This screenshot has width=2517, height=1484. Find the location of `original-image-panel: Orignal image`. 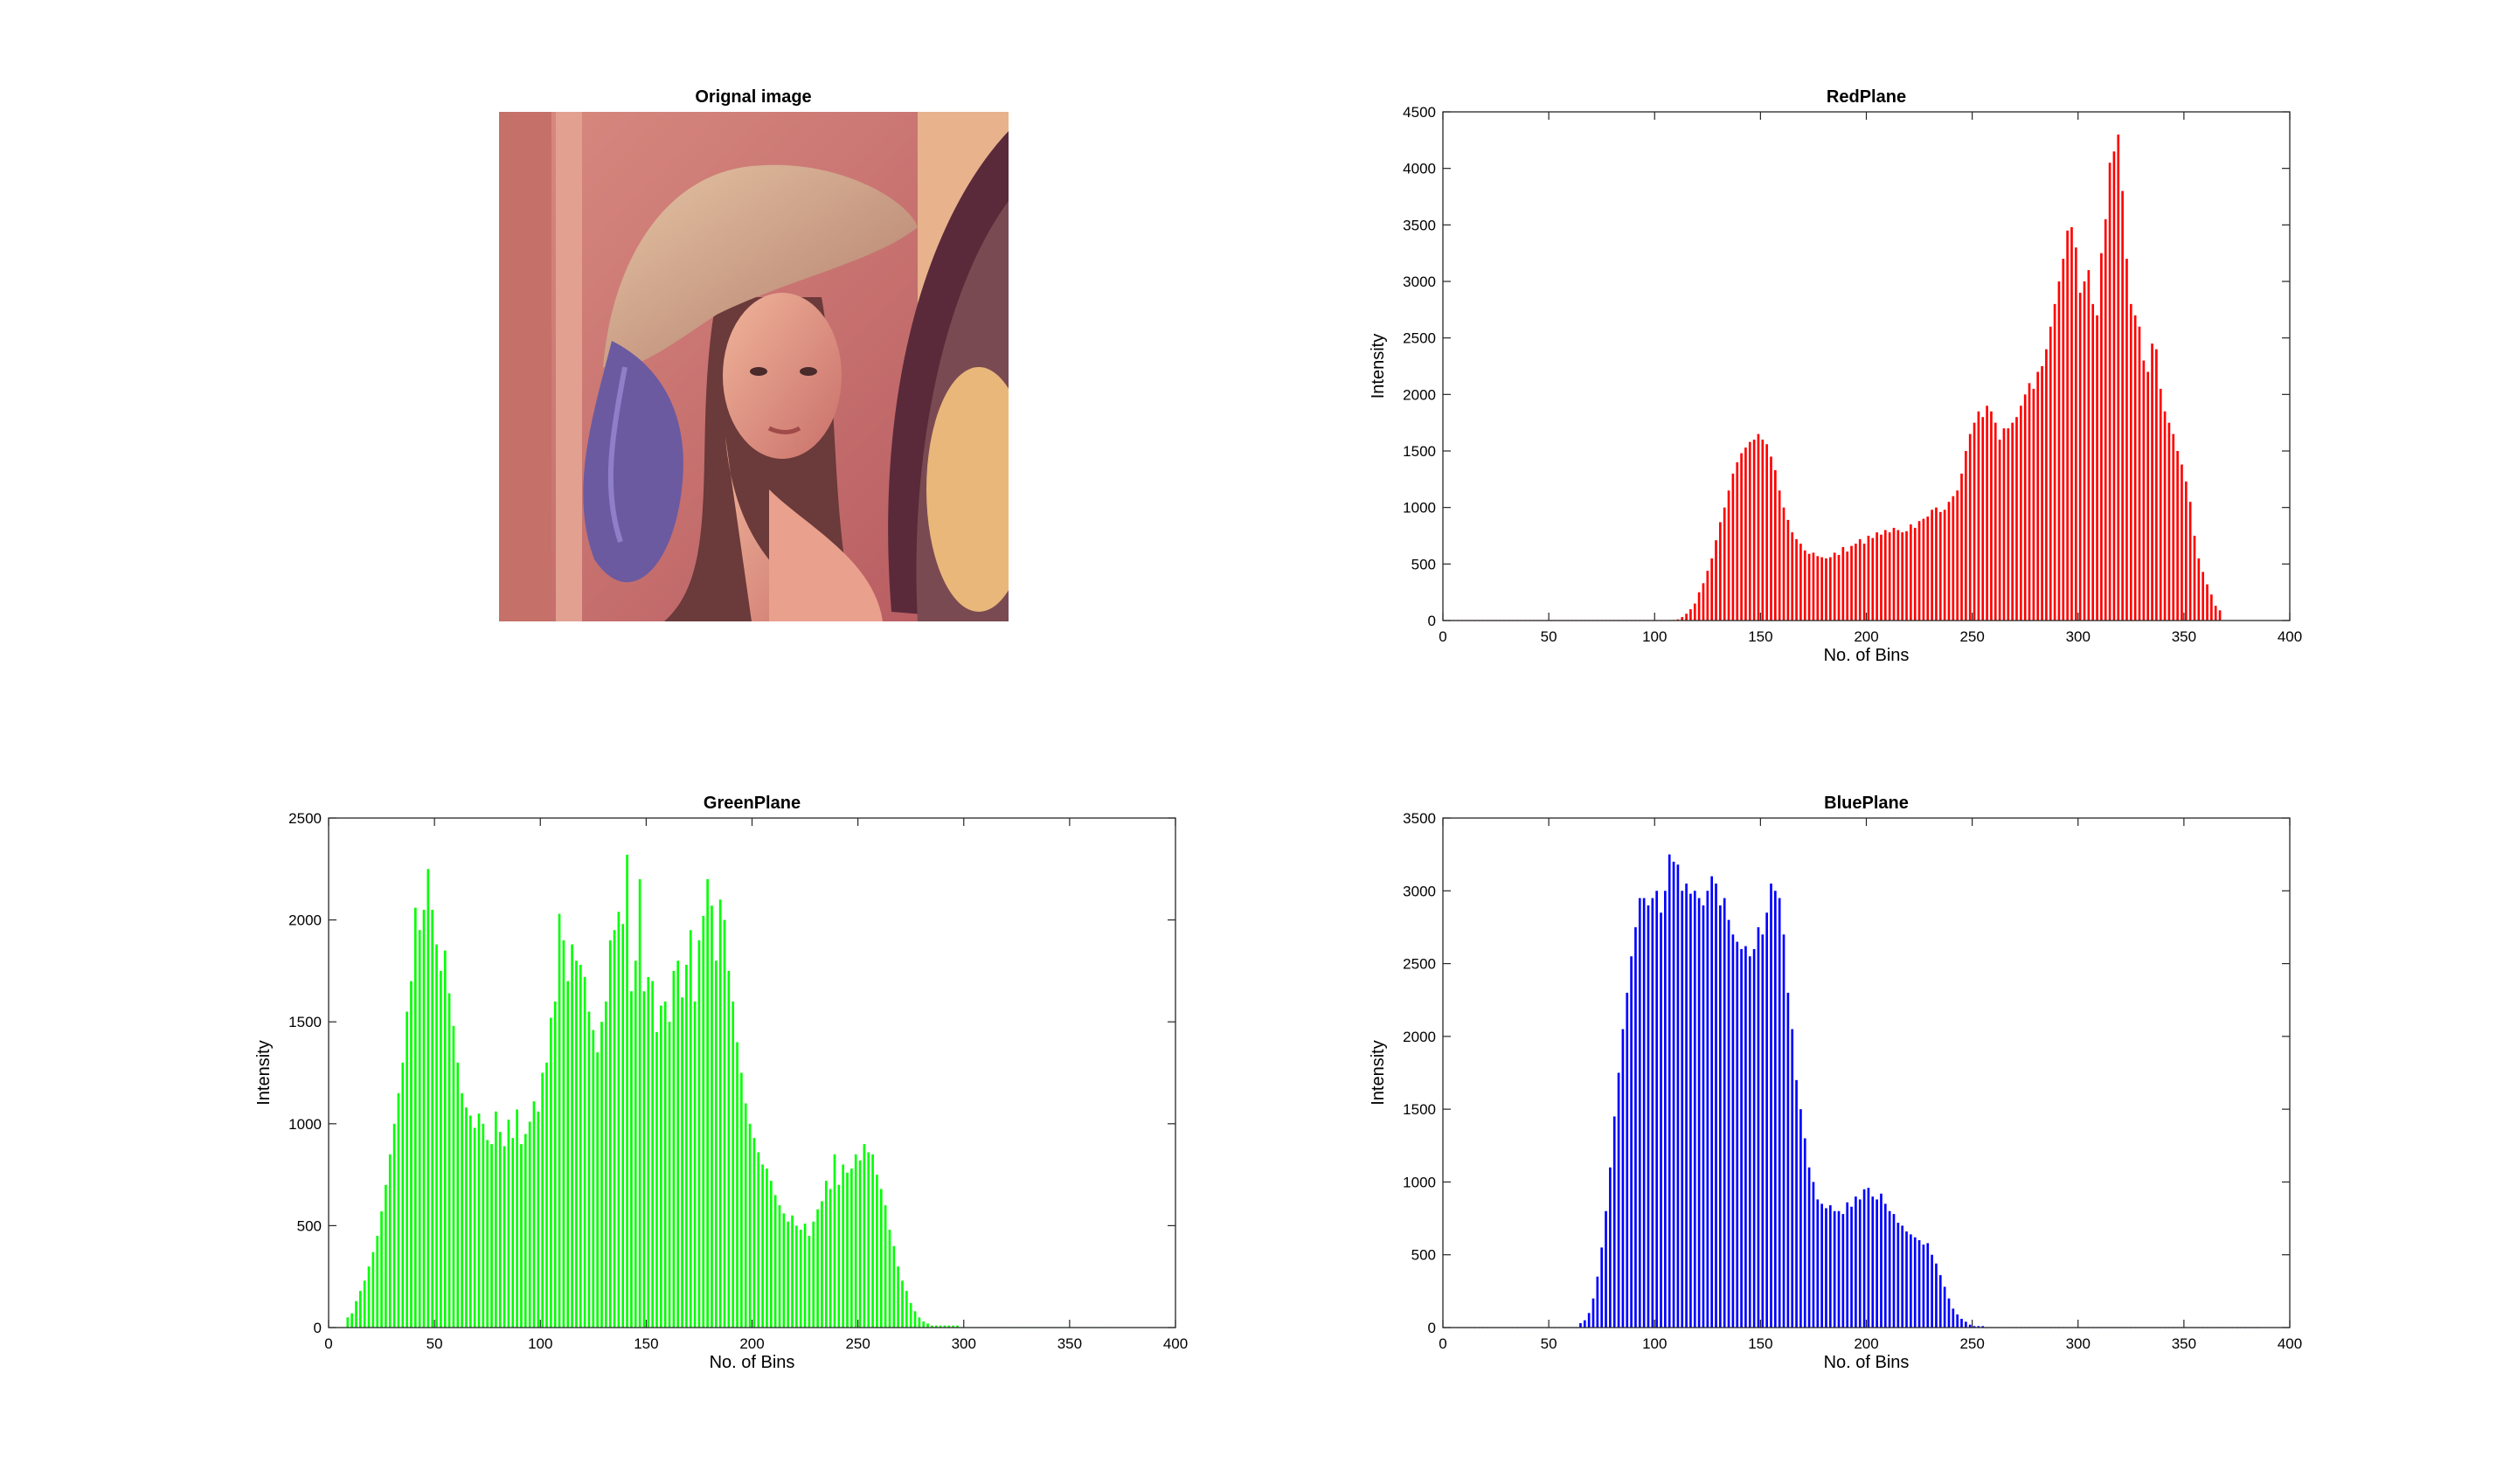

original-image-panel: Orignal image is located at coordinates (754, 354).